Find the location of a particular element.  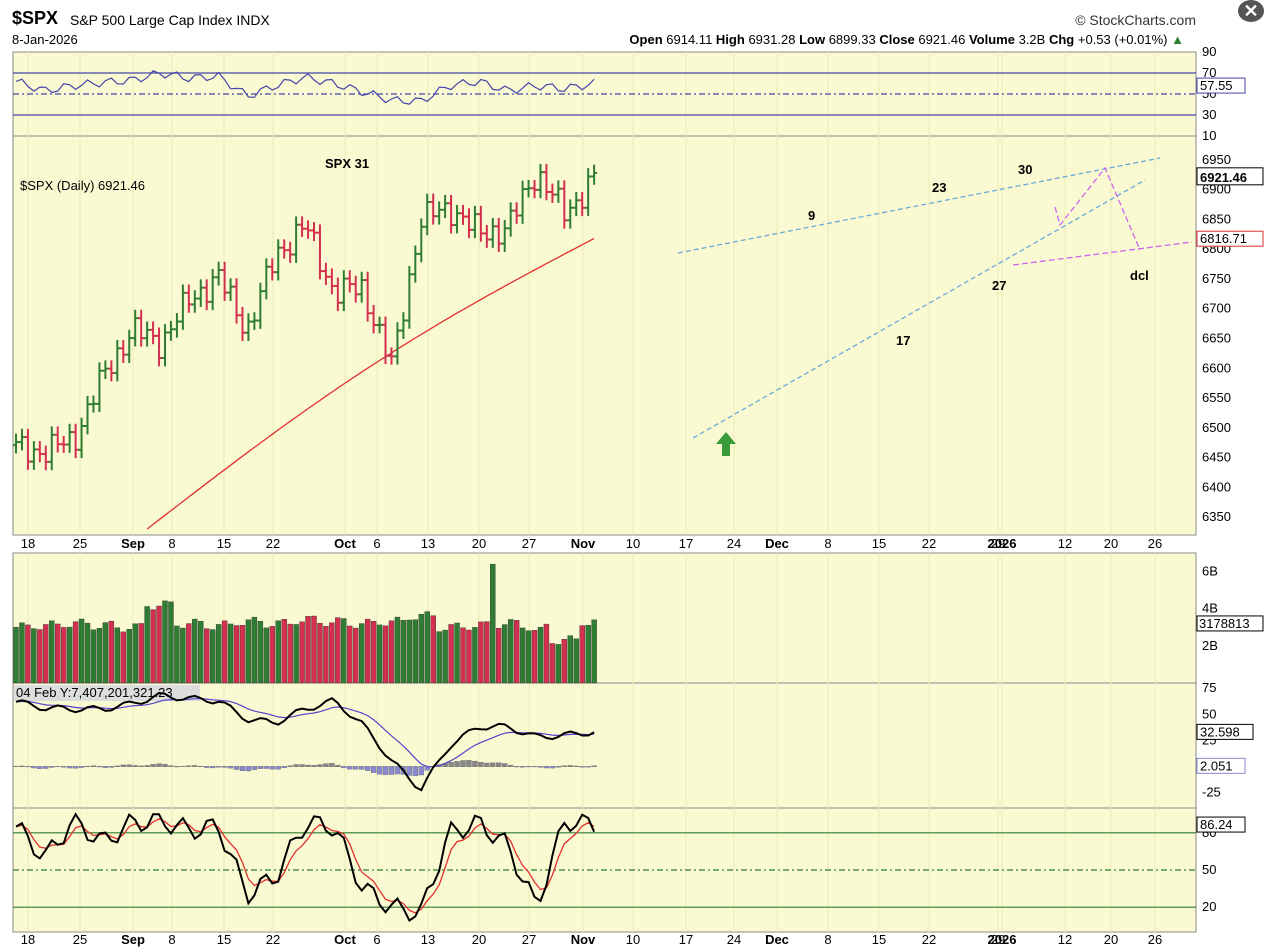

high-value: 6931.28 is located at coordinates (772, 39).